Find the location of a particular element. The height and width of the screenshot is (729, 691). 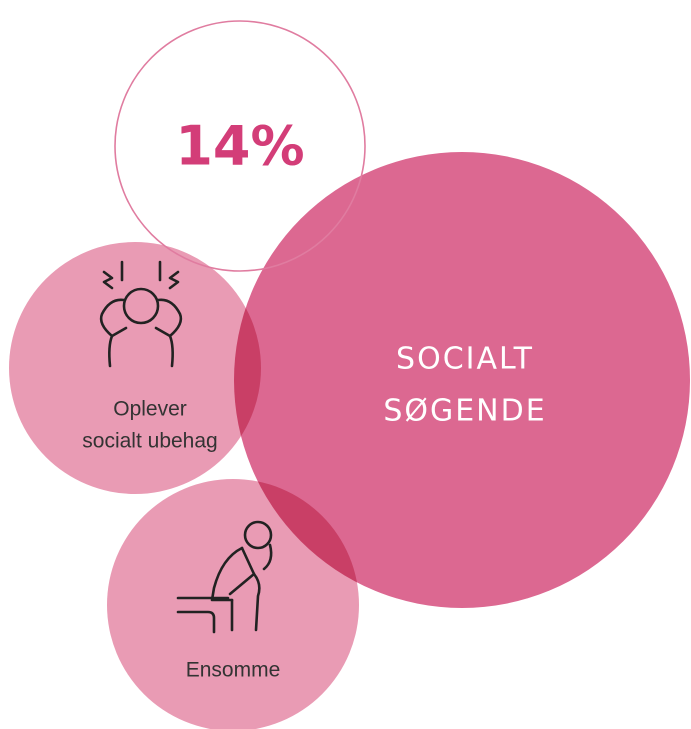

group-label: Oplever is located at coordinates (150, 409).